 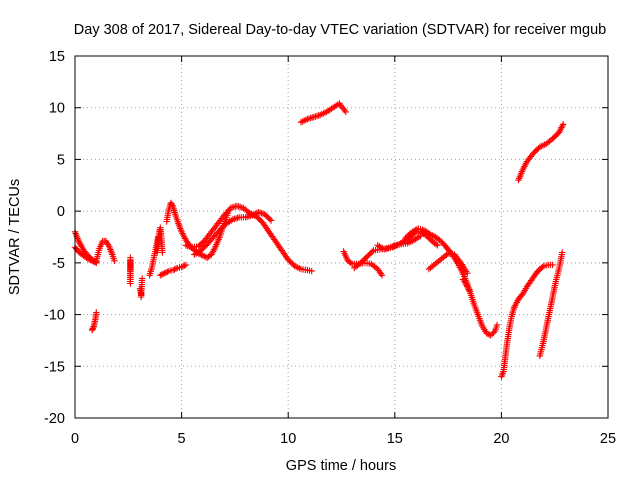 I want to click on x-tick-label: 25, so click(x=608, y=439).